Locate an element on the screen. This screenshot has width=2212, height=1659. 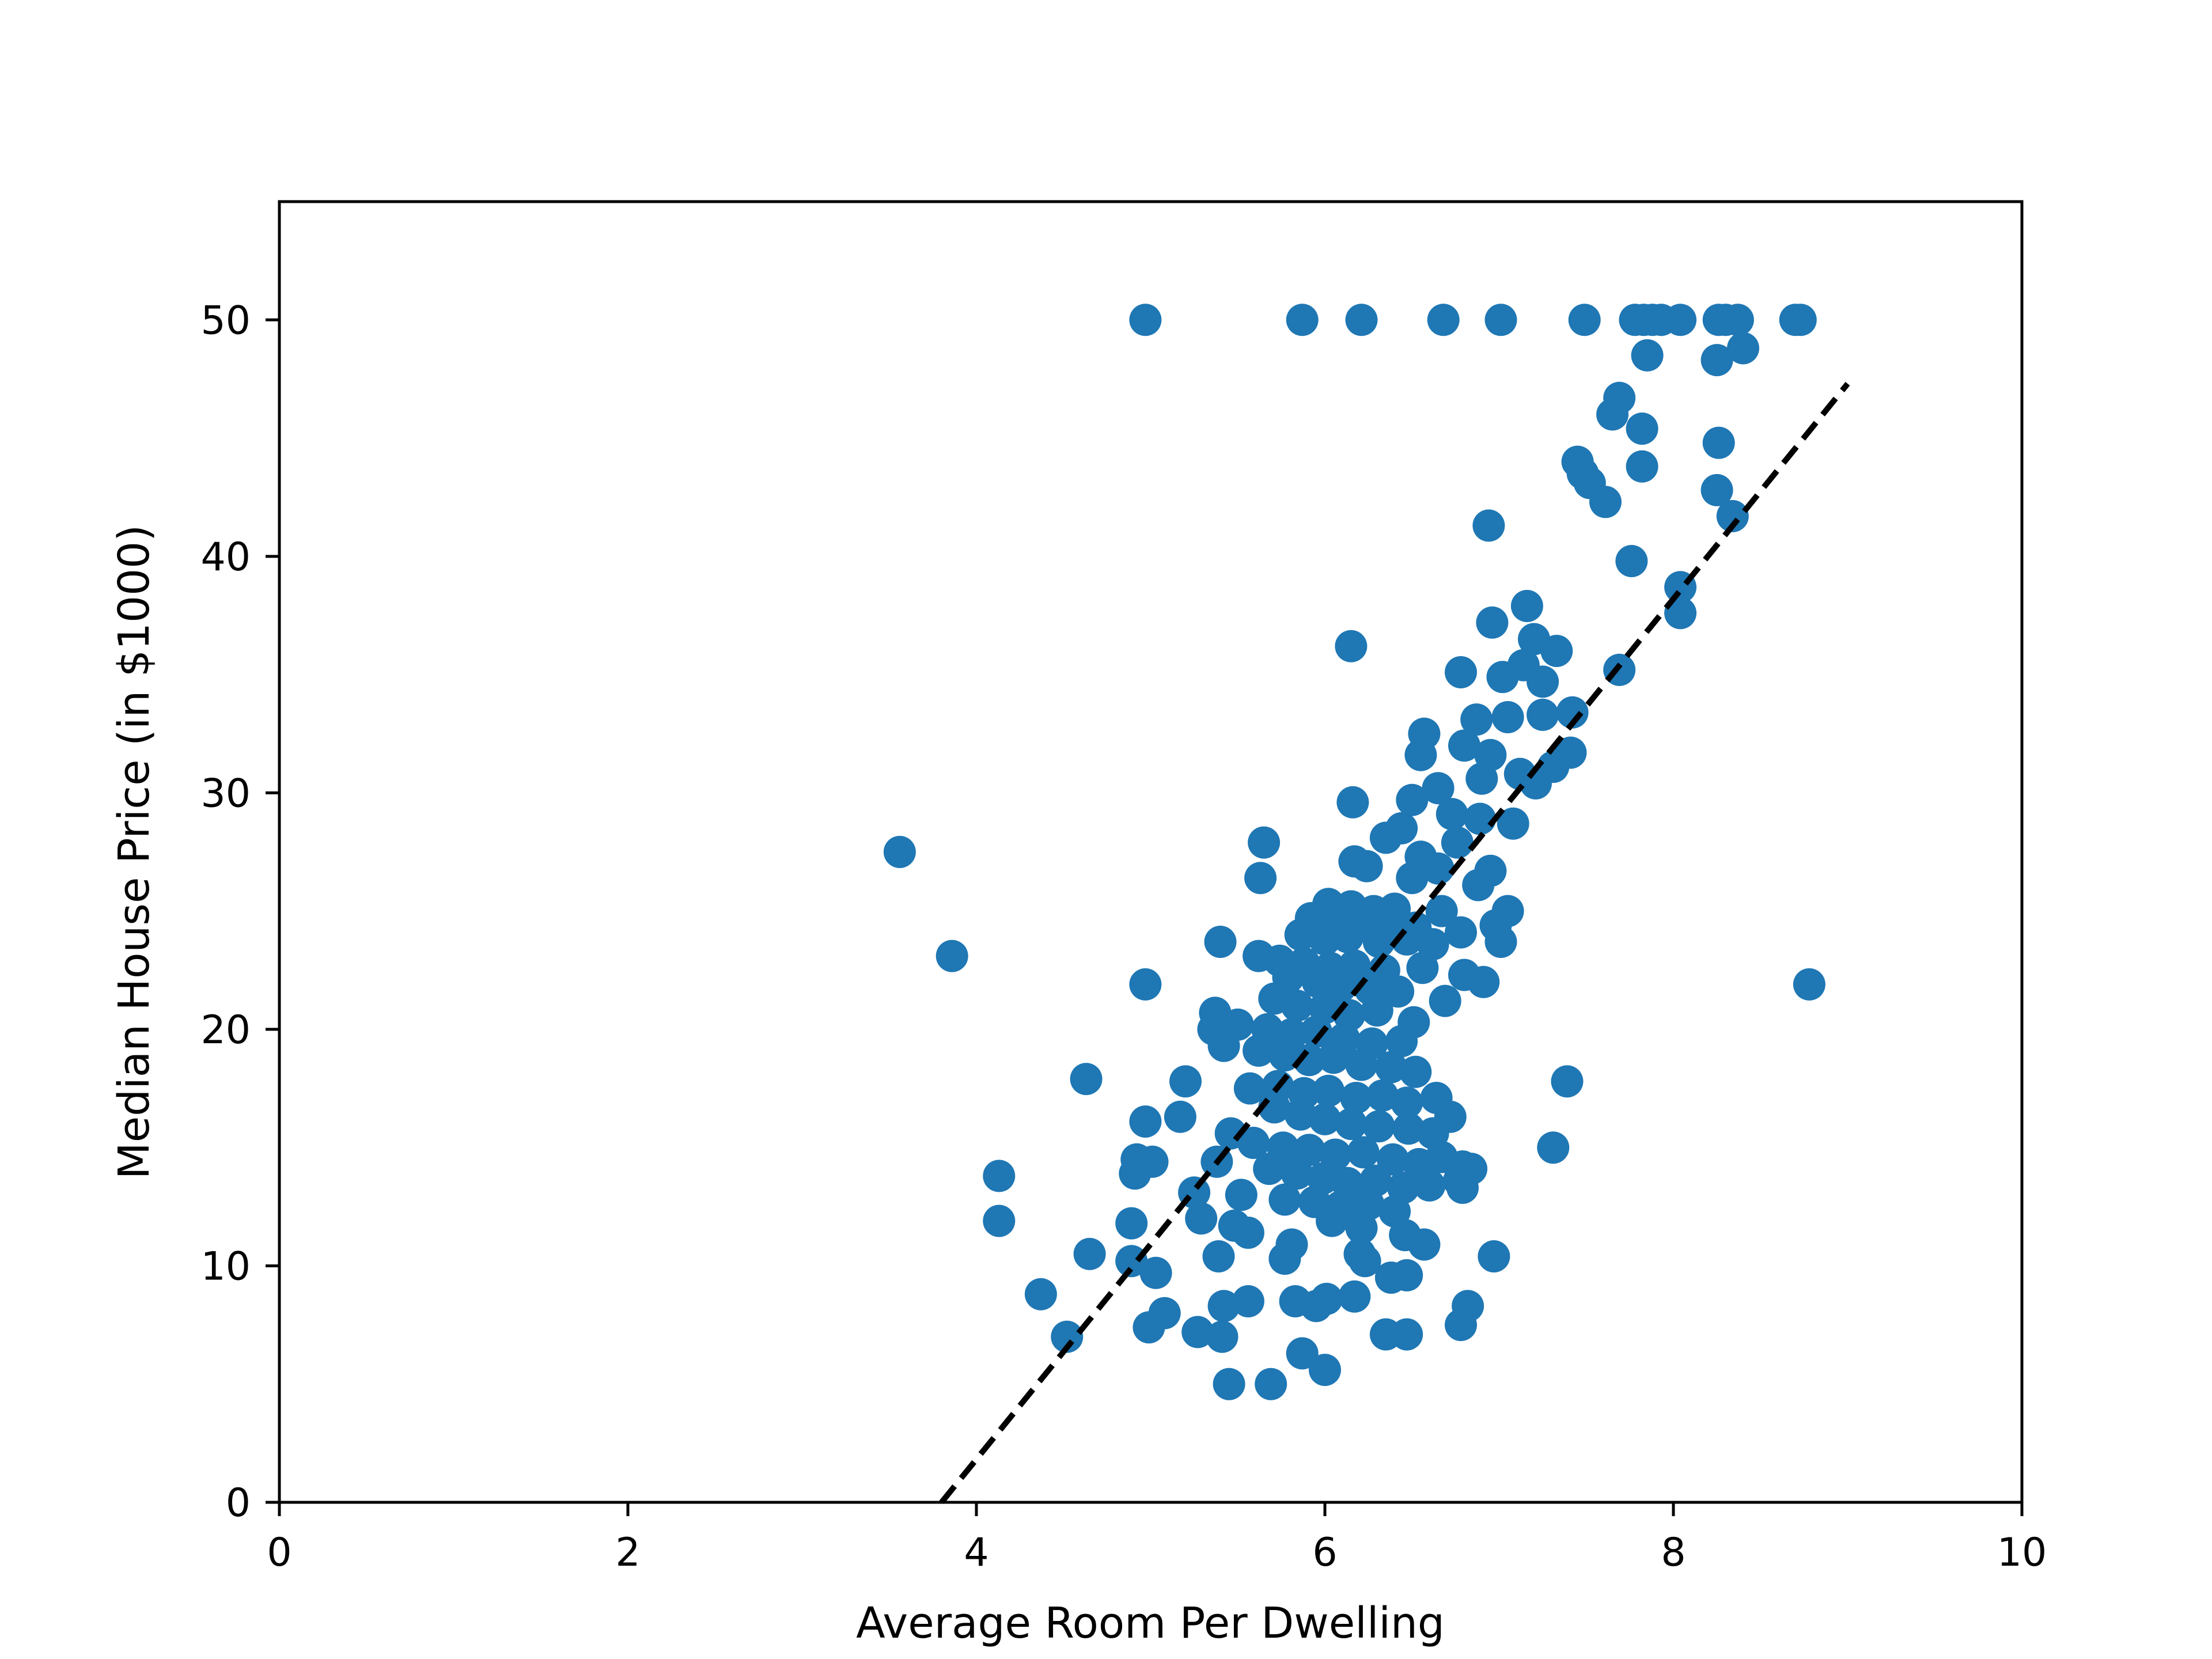
y-tick-label: 20 is located at coordinates (225, 1030).